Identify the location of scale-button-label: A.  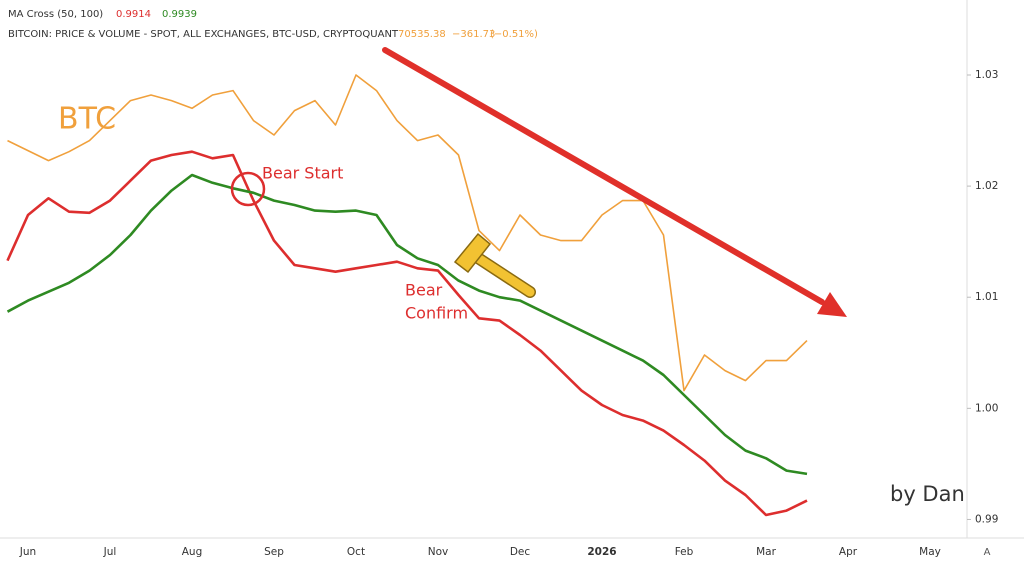
(987, 552).